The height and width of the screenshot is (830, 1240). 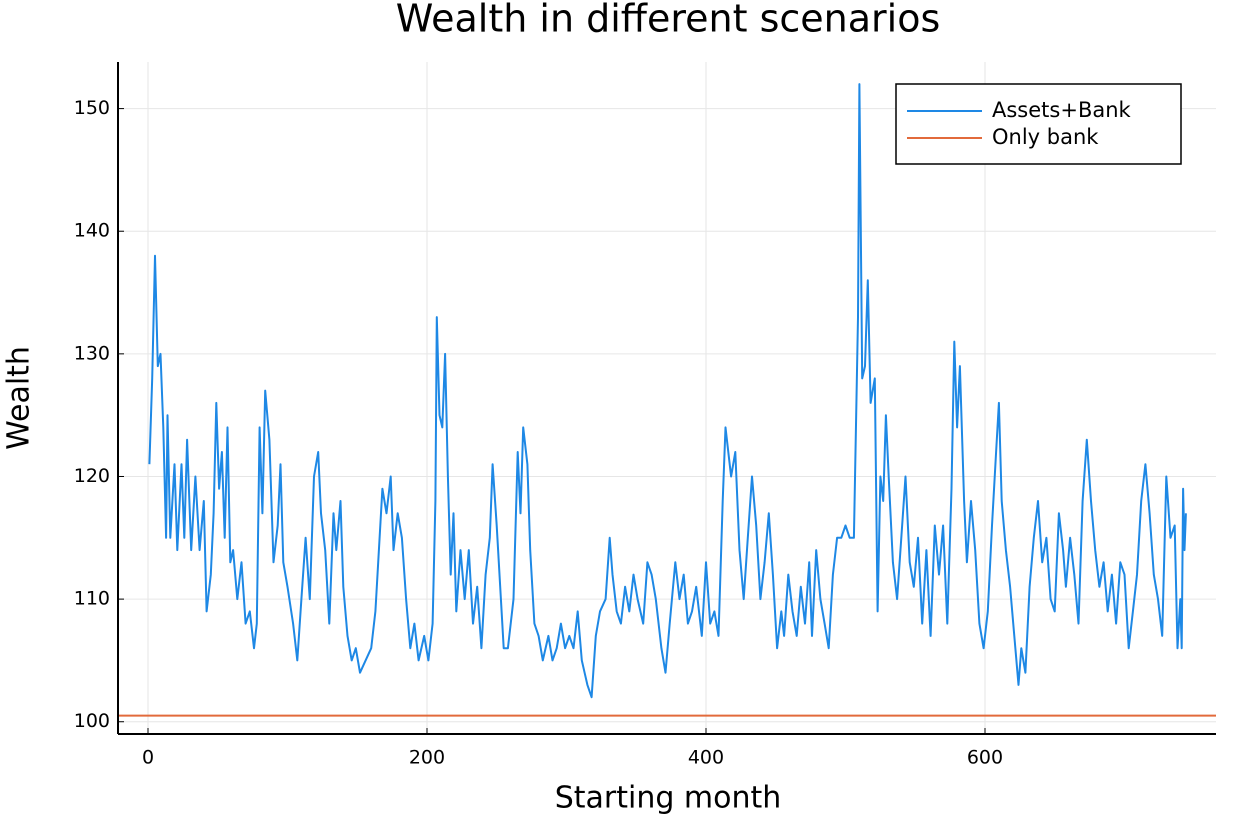 What do you see at coordinates (668, 798) in the screenshot?
I see `x-axis-label: Starting month` at bounding box center [668, 798].